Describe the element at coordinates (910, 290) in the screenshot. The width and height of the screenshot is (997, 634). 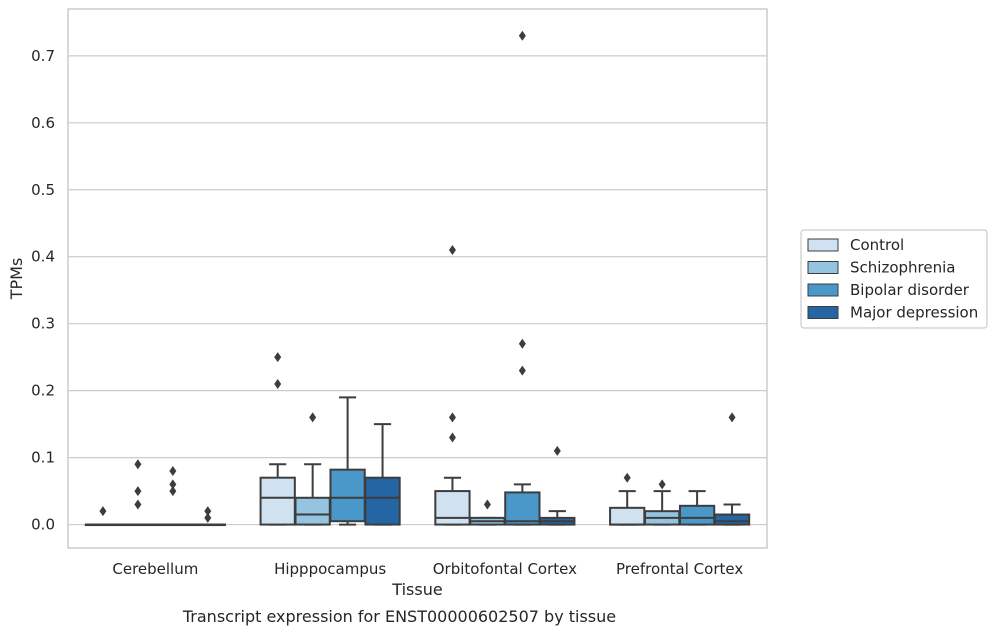
I see `legend-label: Bipolar disorder` at that location.